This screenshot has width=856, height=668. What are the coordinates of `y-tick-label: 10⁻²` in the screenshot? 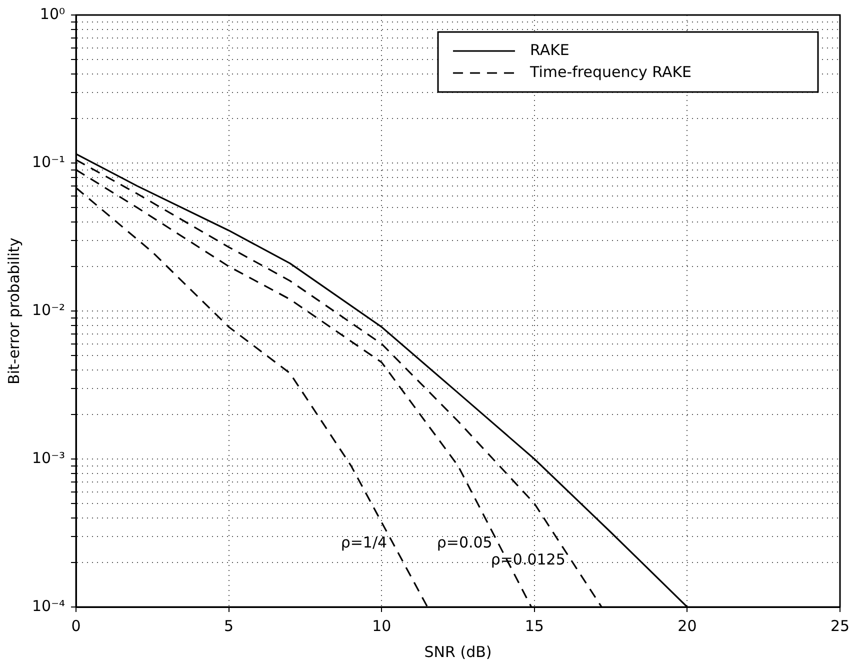 It's located at (49, 309).